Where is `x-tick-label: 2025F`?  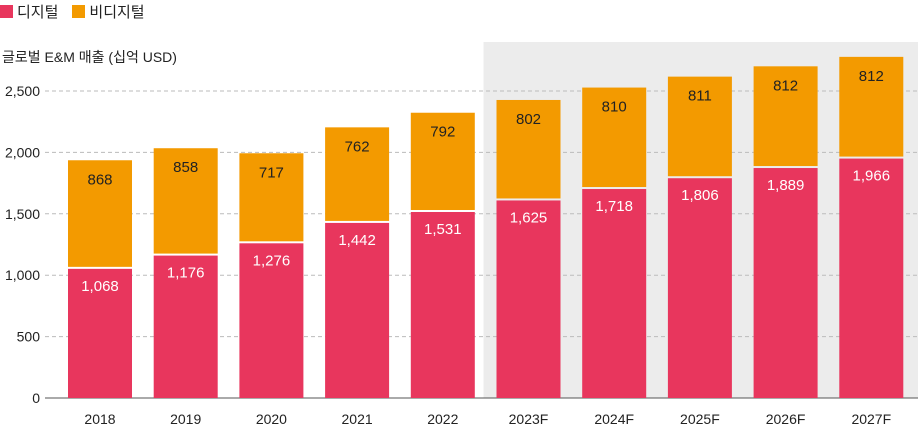 x-tick-label: 2025F is located at coordinates (700, 419).